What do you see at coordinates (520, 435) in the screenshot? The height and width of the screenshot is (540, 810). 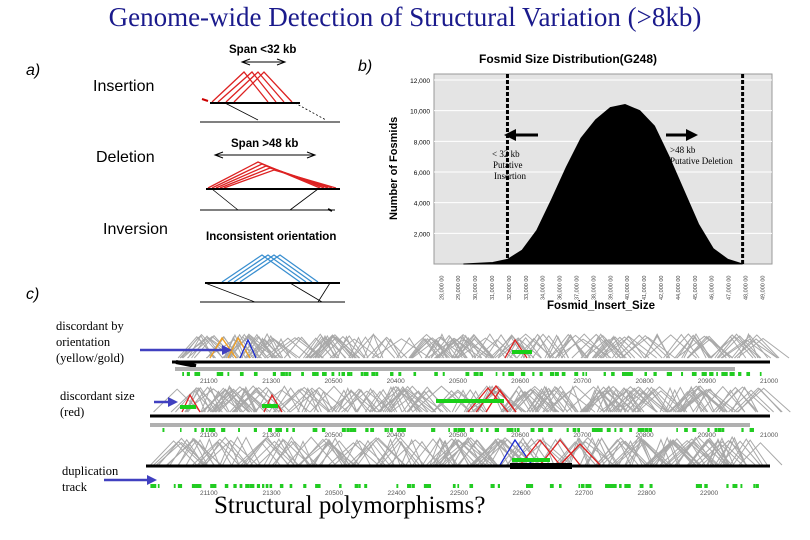 I see `track-tick-label: 20600` at bounding box center [520, 435].